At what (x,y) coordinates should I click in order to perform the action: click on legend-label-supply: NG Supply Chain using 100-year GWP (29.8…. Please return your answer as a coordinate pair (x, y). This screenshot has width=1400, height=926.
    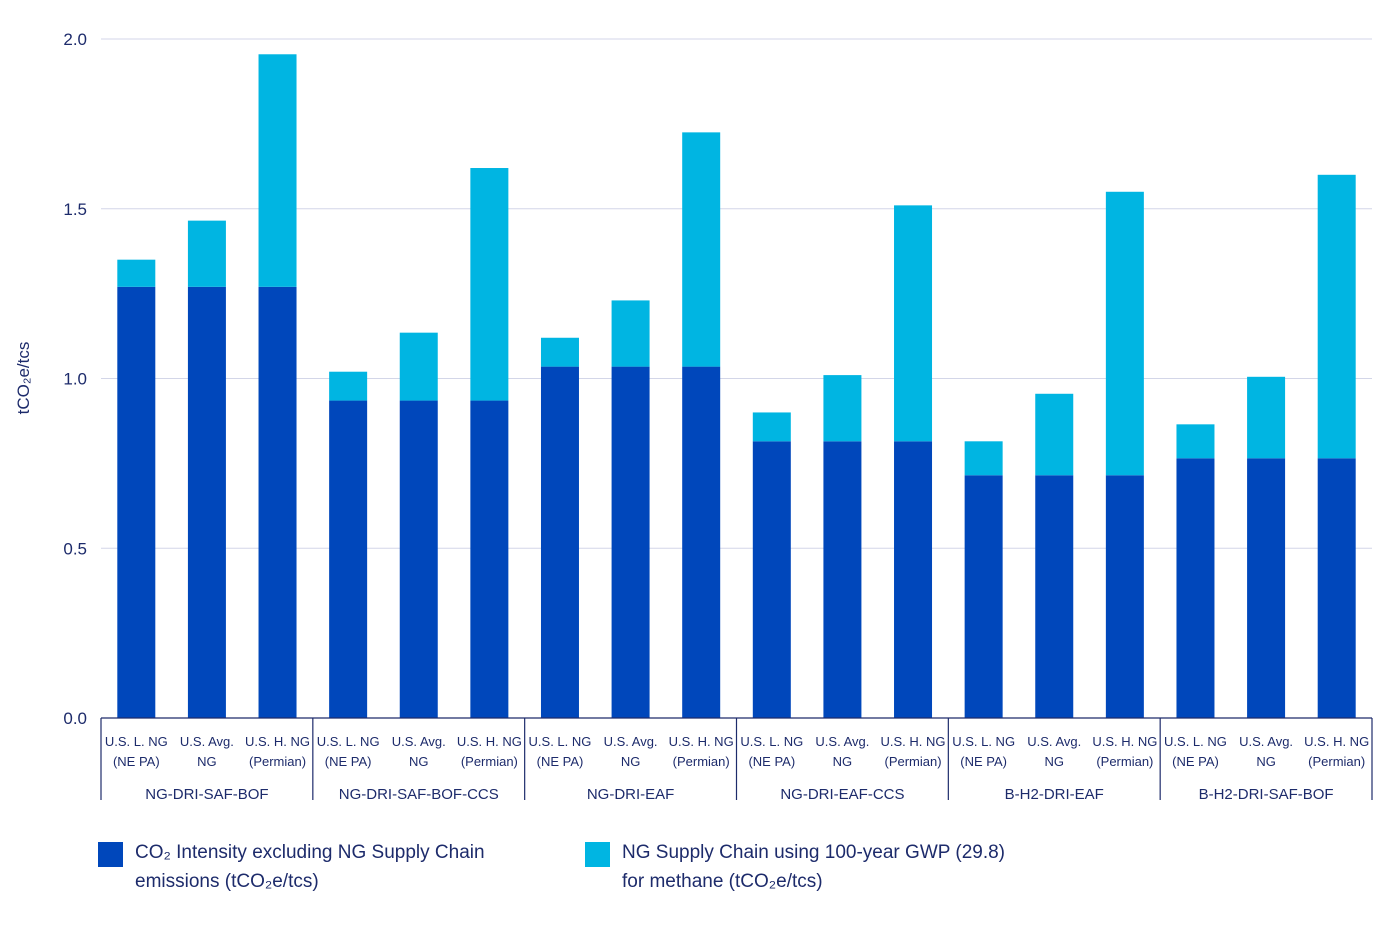
    Looking at the image, I should click on (813, 867).